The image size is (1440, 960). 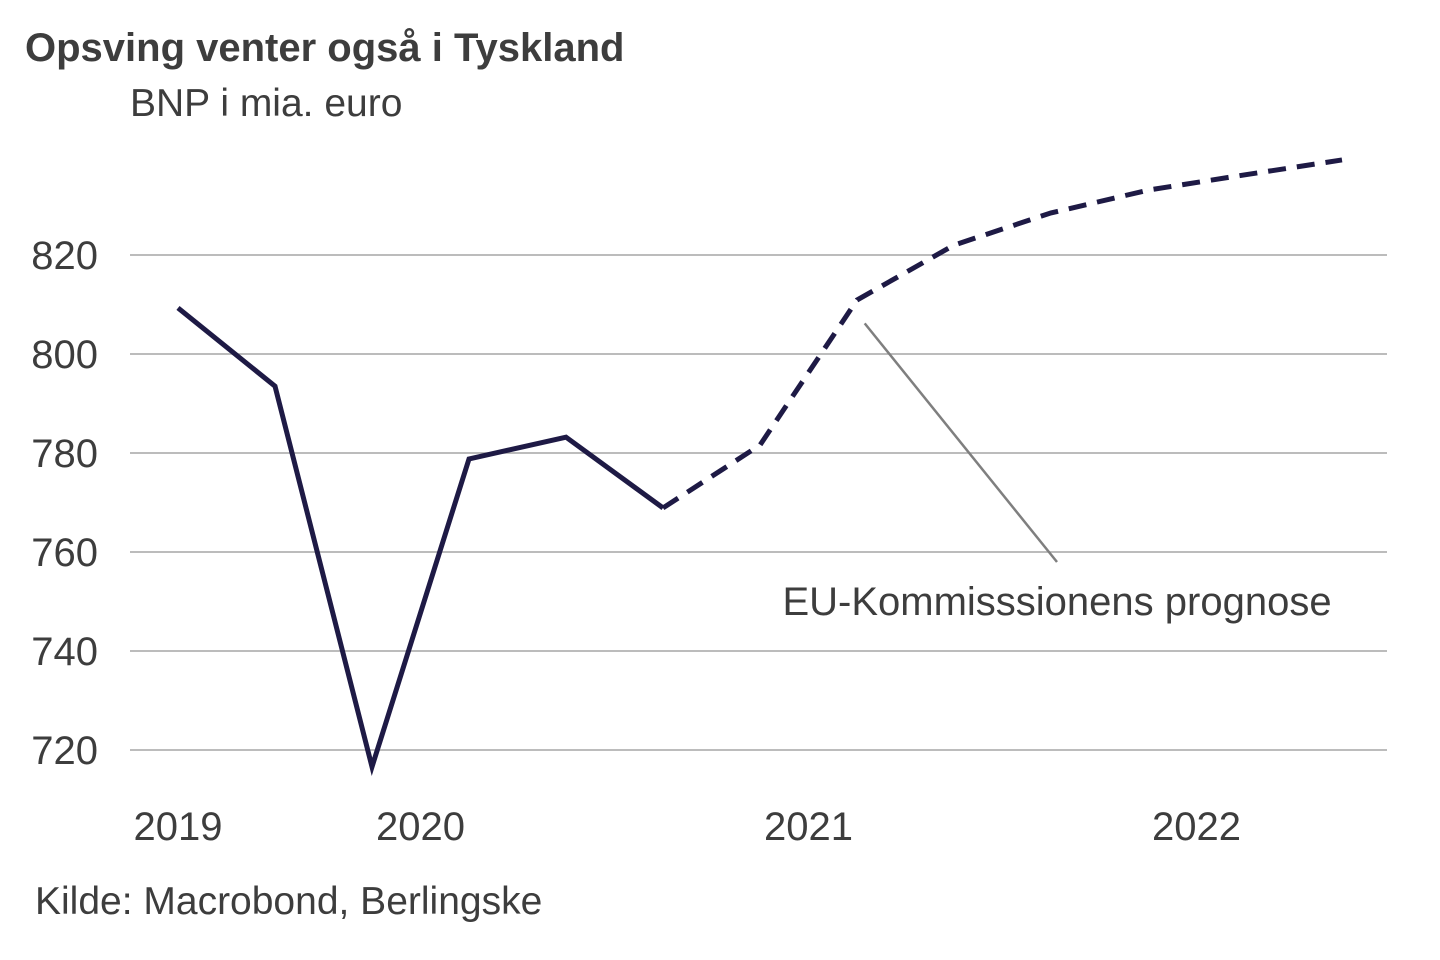 What do you see at coordinates (64, 355) in the screenshot?
I see `y-tick-label: 800` at bounding box center [64, 355].